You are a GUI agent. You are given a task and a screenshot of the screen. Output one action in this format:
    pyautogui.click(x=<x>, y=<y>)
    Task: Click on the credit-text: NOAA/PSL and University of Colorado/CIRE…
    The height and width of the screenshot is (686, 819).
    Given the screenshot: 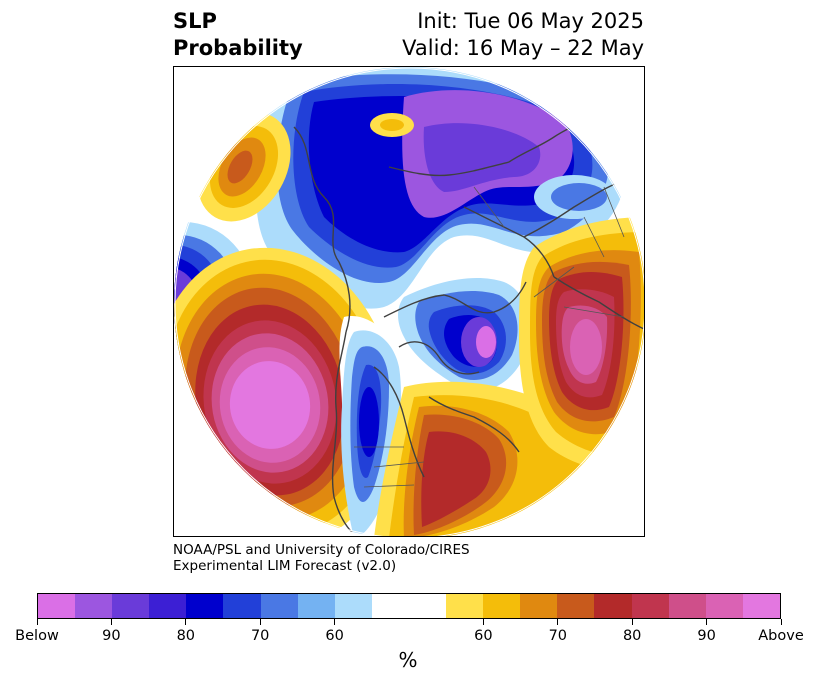 What is the action you would take?
    pyautogui.click(x=321, y=558)
    